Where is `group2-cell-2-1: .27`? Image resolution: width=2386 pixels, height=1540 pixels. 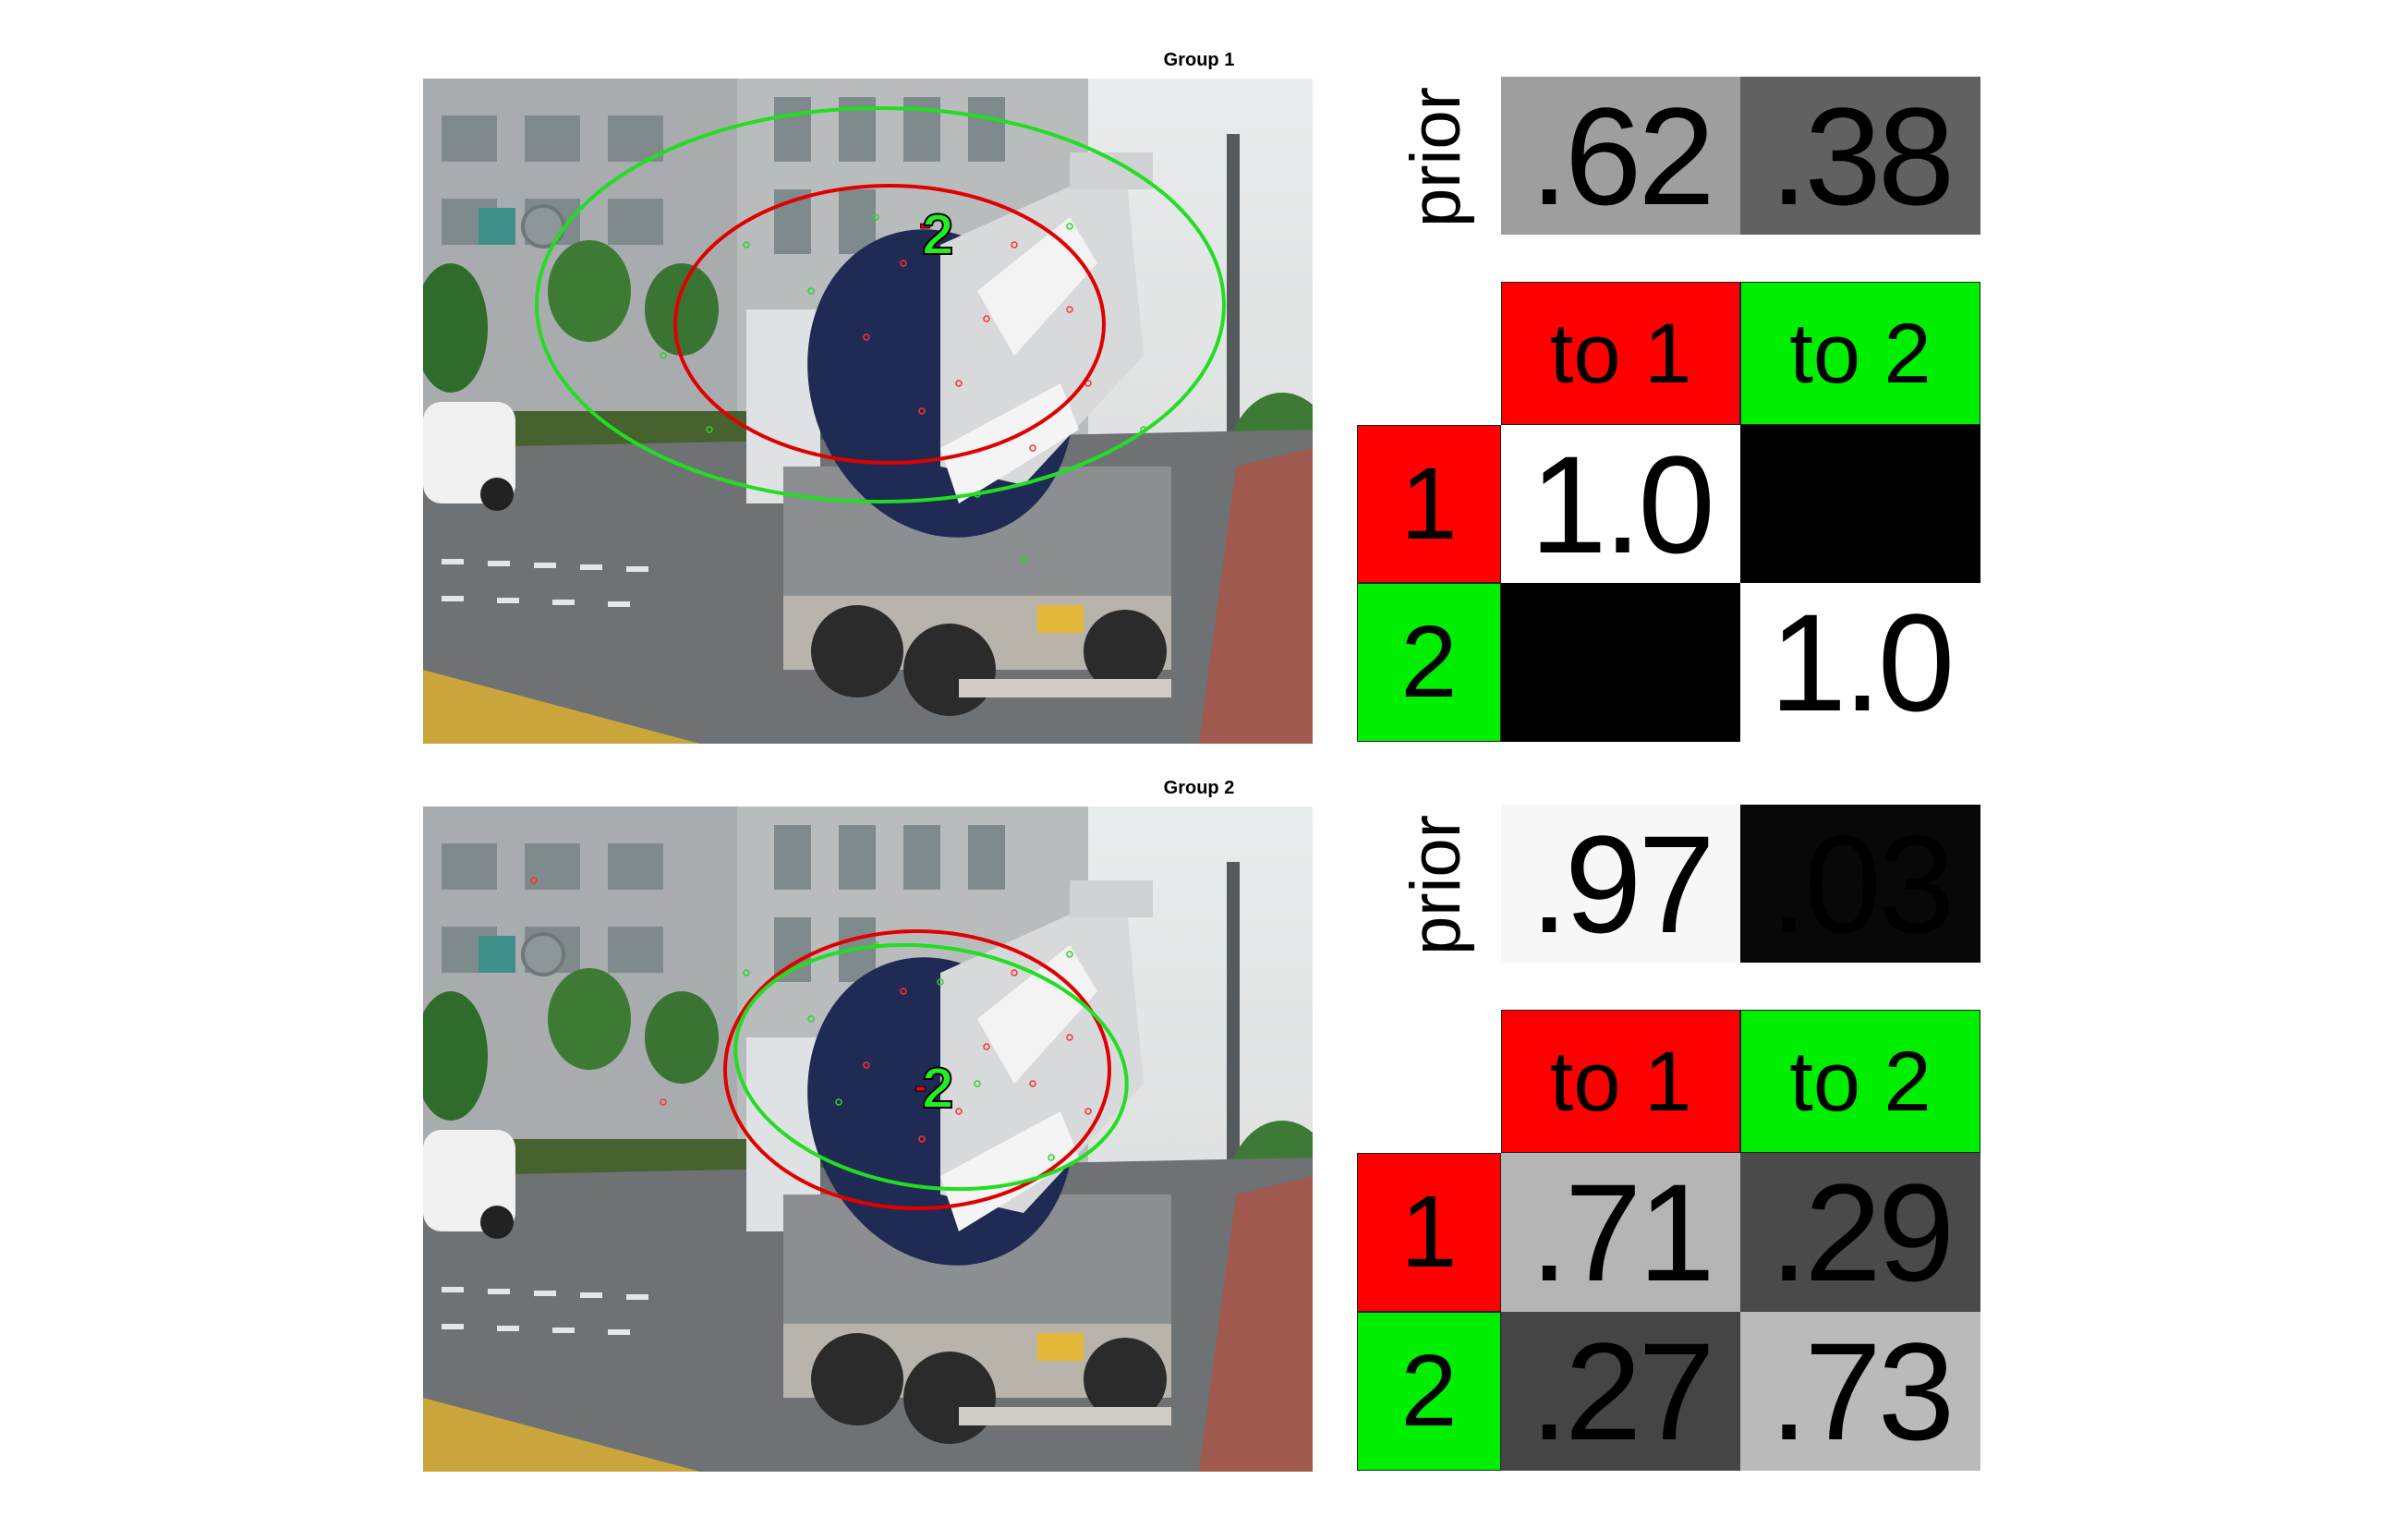
group2-cell-2-1: .27 is located at coordinates (1620, 1392).